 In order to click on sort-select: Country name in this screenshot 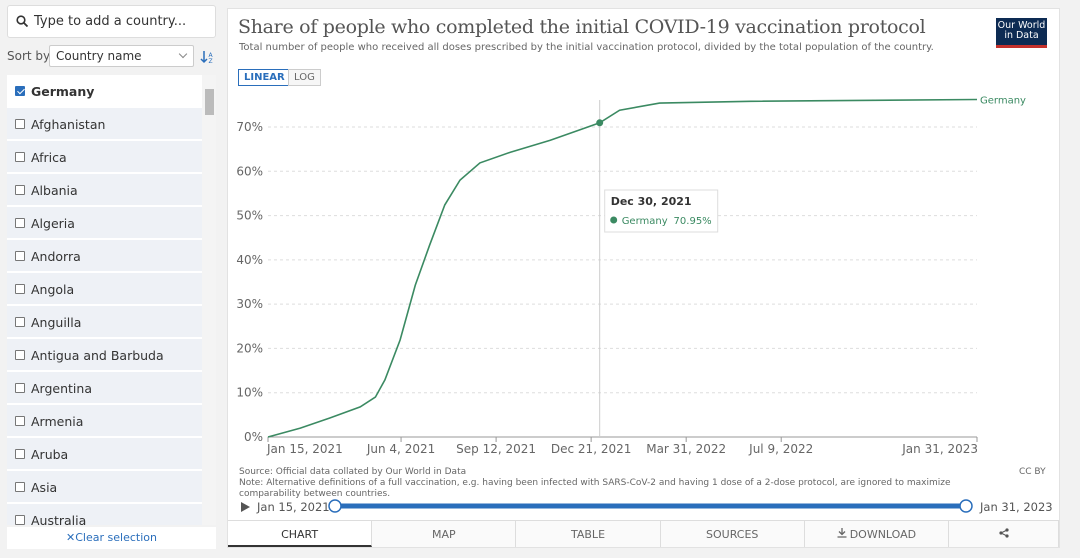, I will do `click(121, 56)`.